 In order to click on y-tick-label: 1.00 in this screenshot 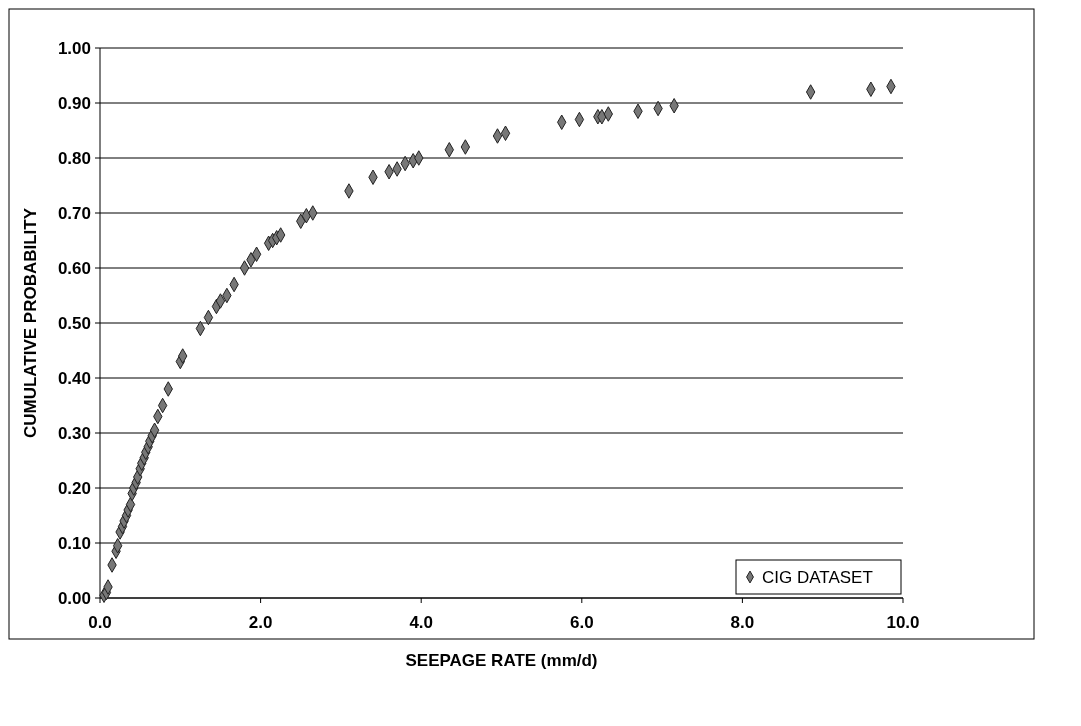, I will do `click(74, 48)`.